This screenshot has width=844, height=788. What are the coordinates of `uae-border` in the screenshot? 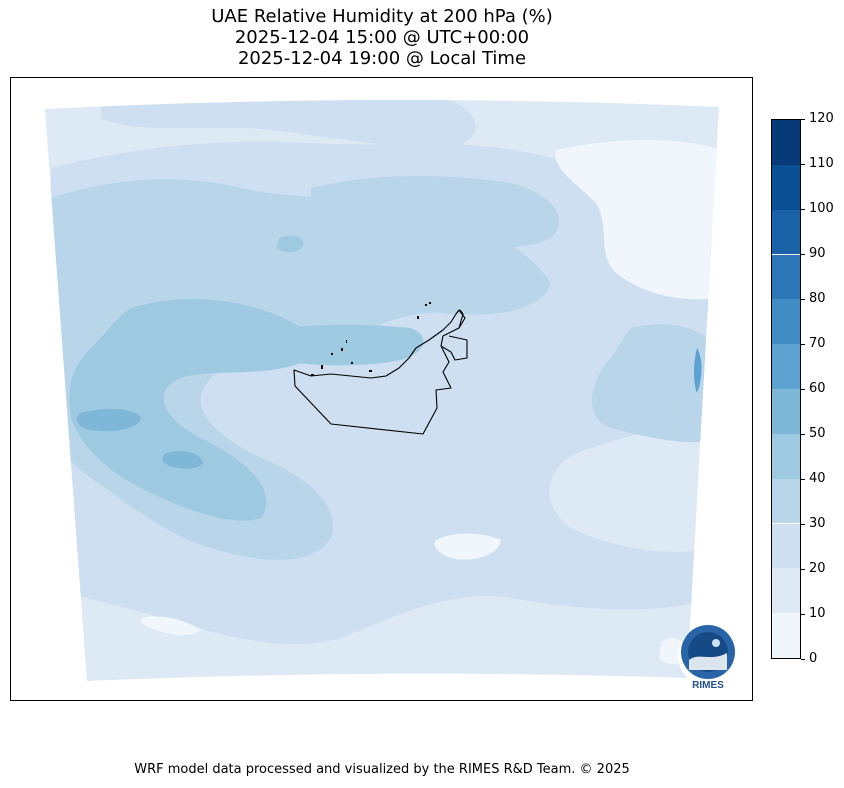 It's located at (380, 372).